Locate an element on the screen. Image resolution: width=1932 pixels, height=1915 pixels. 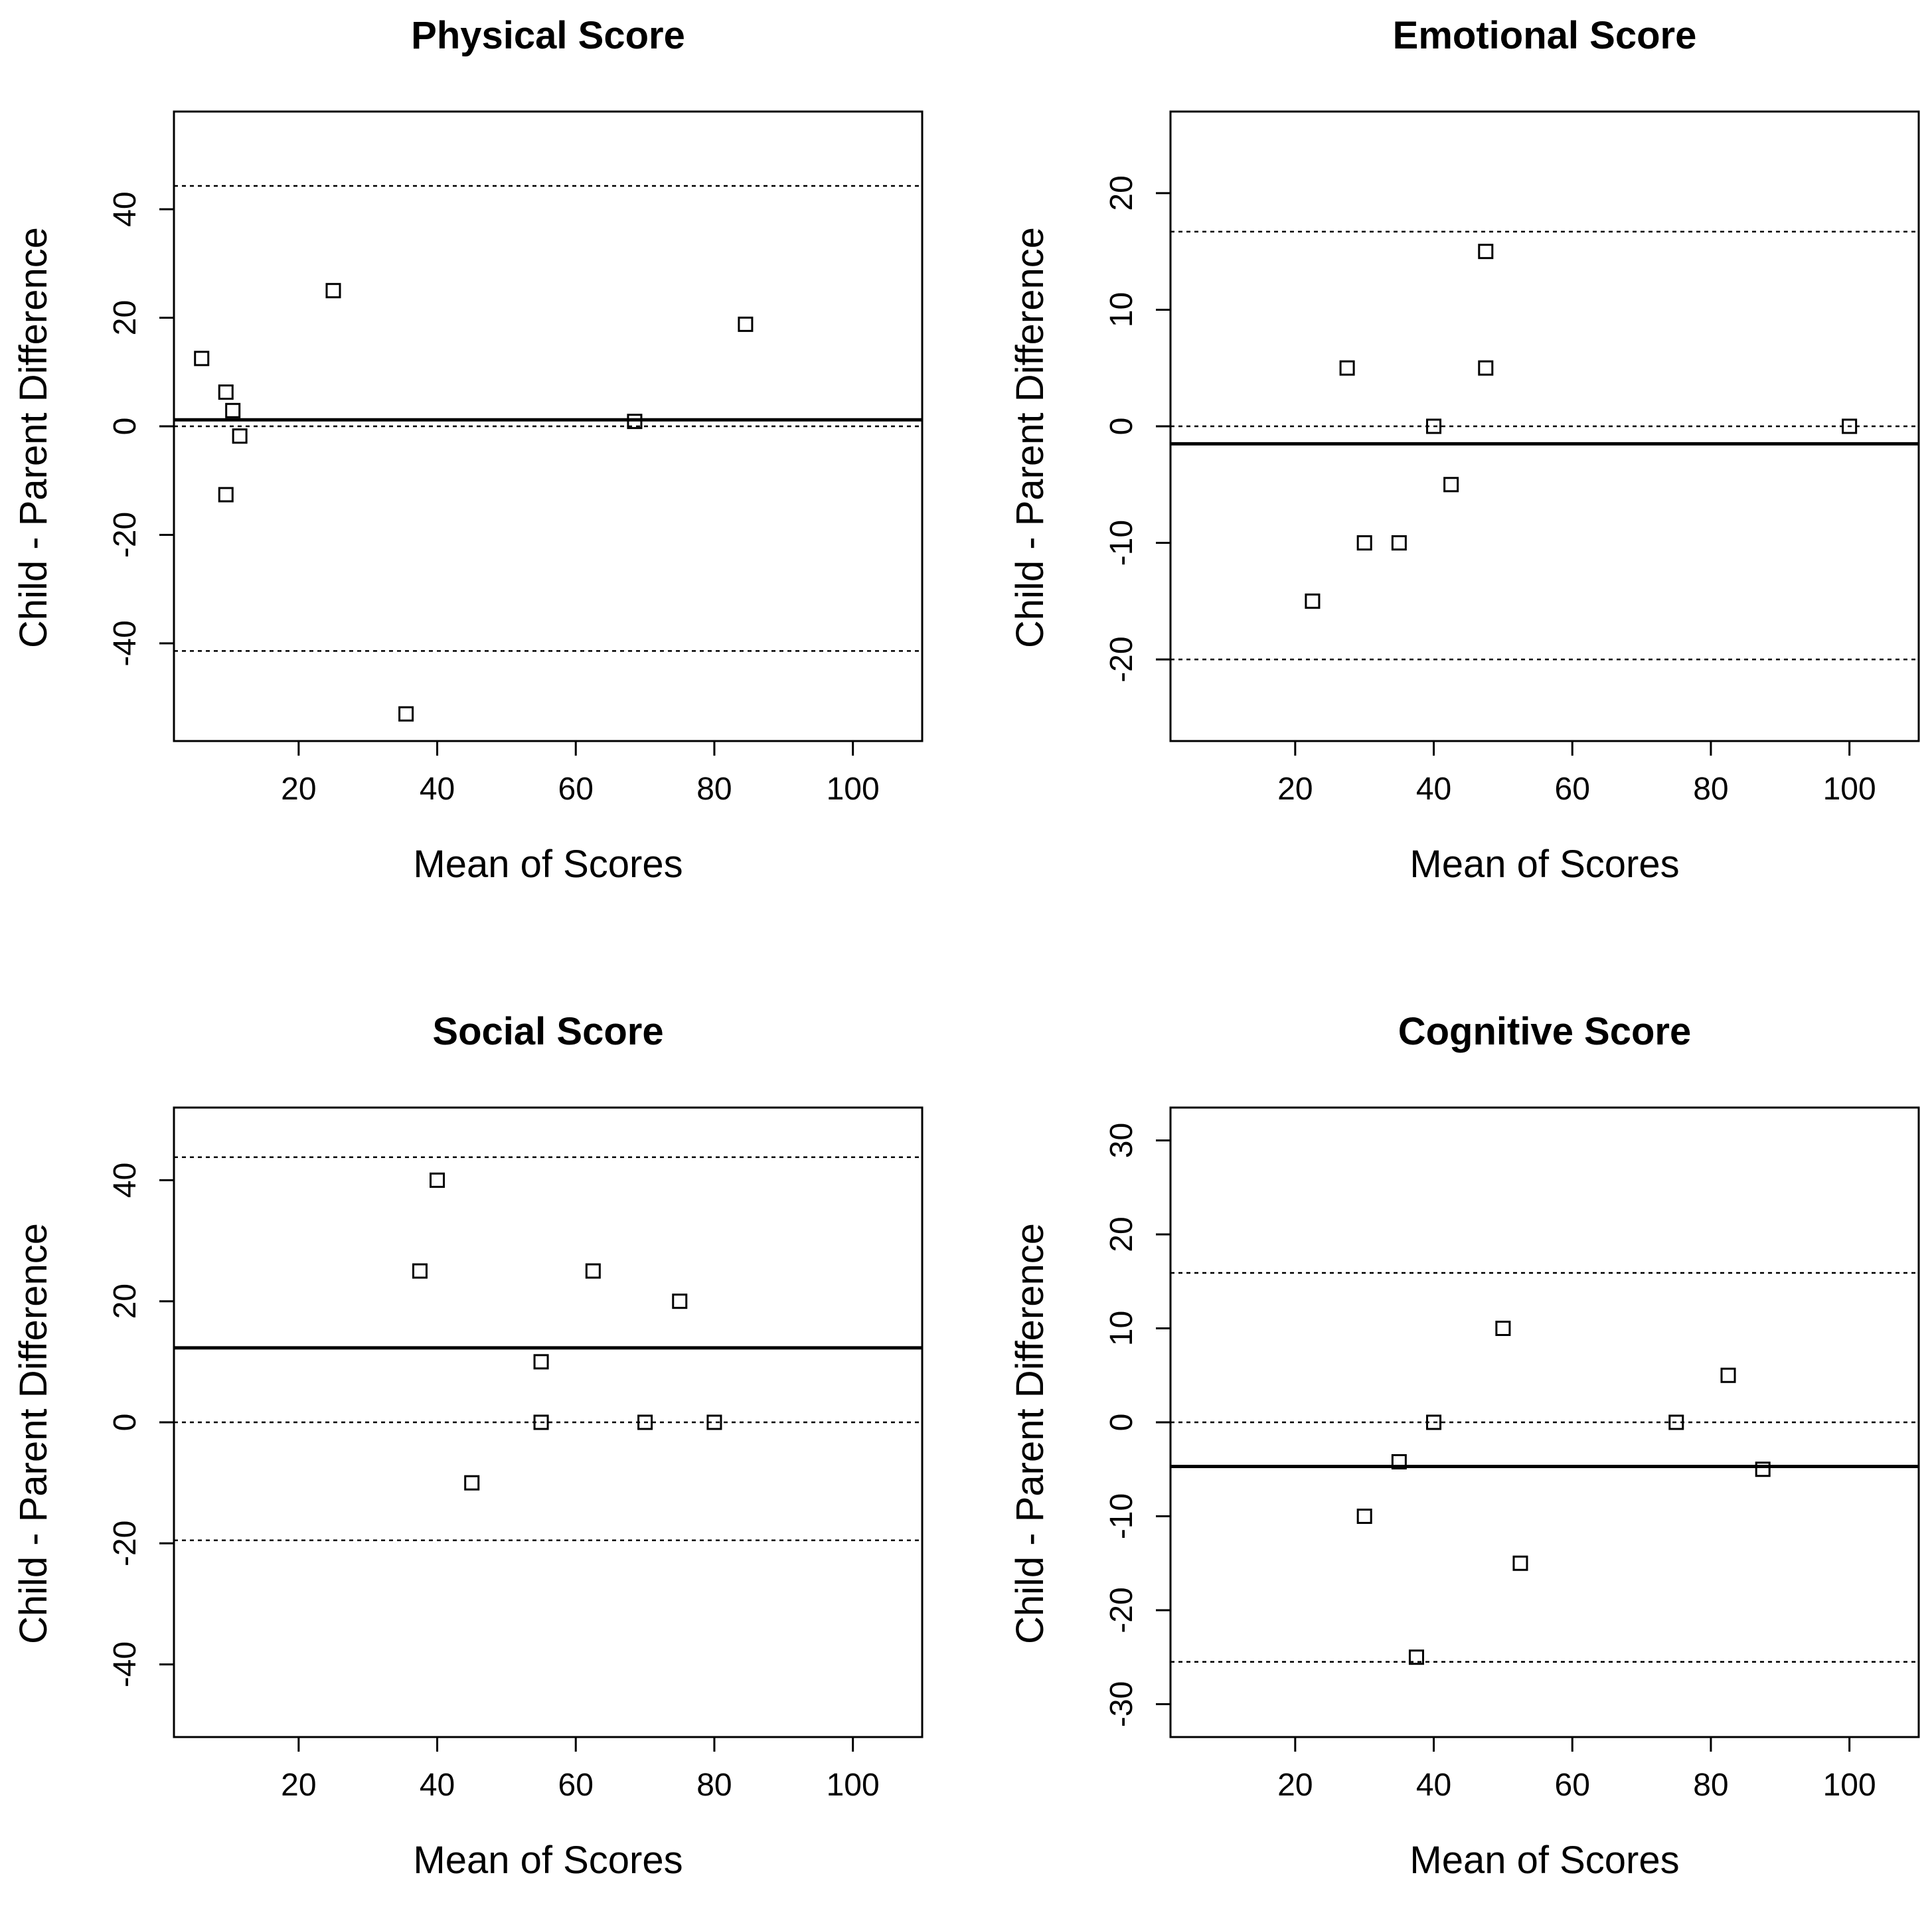
panel-title: Social Score is located at coordinates (547, 1031).